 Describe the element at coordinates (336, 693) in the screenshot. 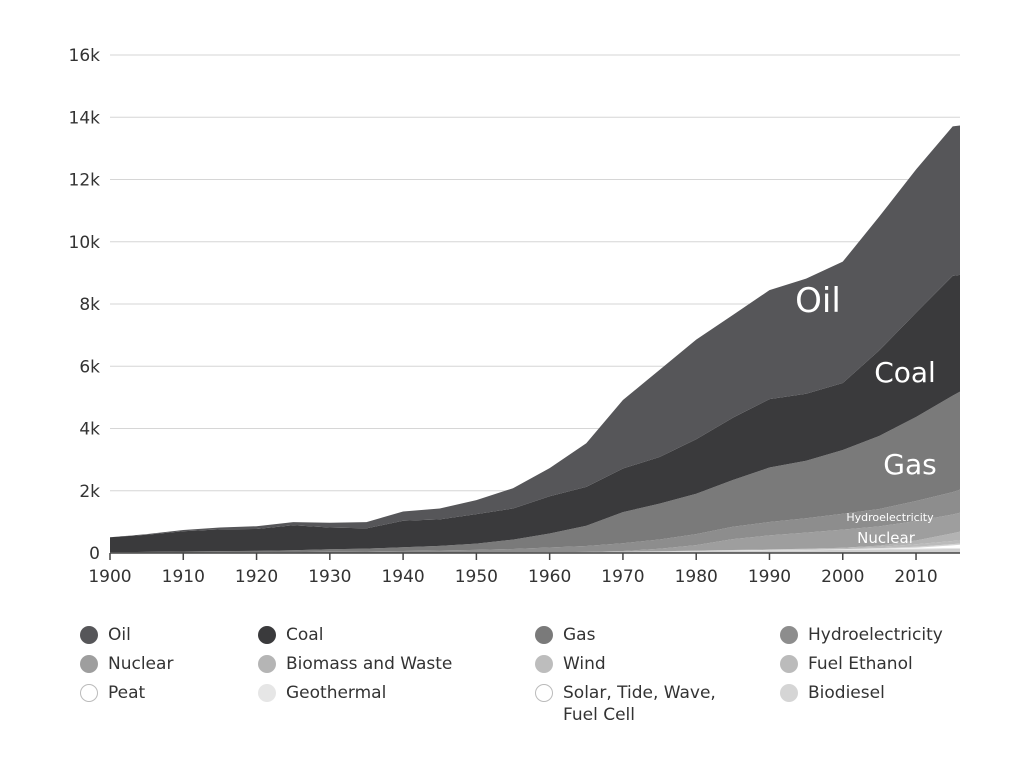

I see `legend-label: Geothermal` at that location.